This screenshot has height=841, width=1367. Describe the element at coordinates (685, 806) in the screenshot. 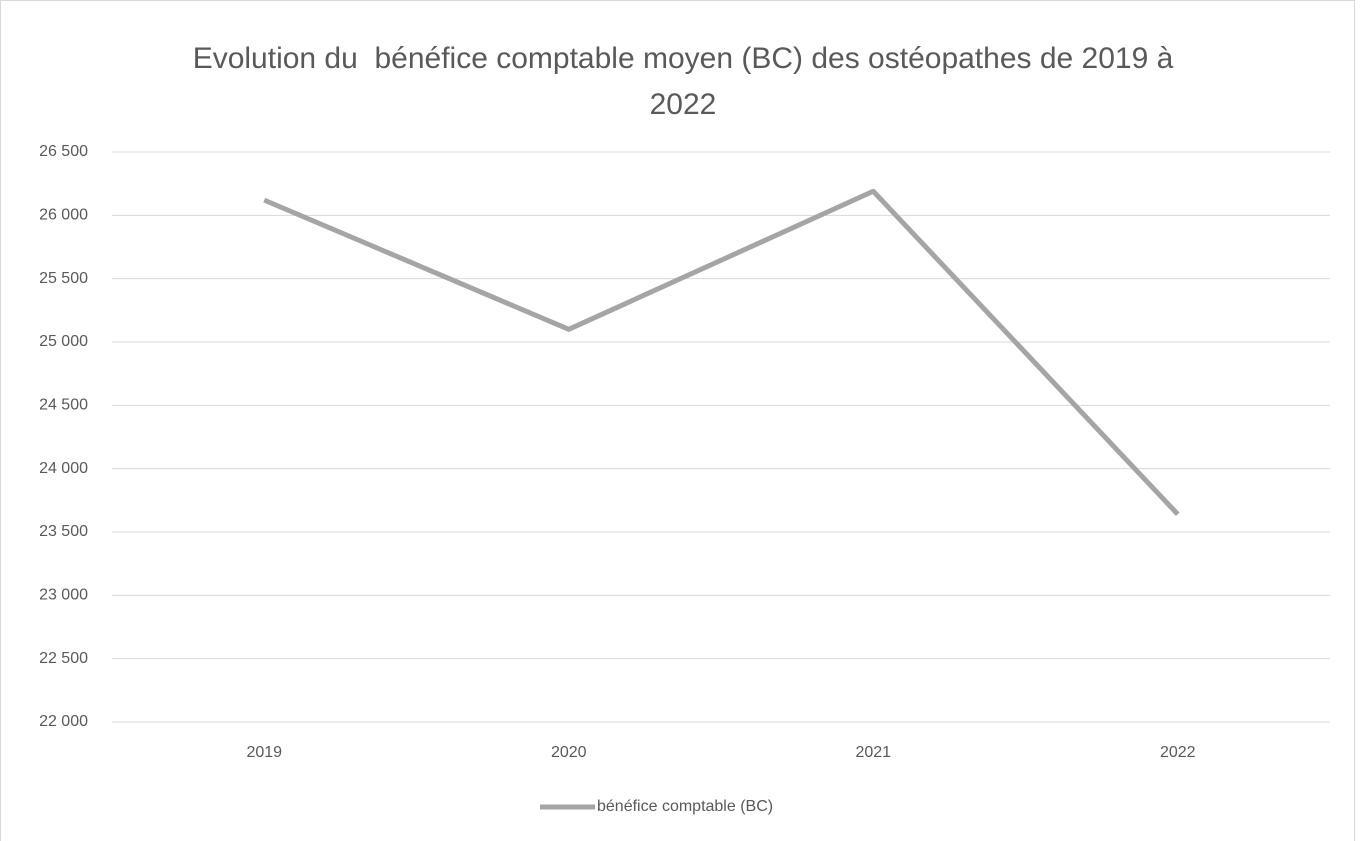

I see `legend-label: bénéfice comptable (BC)` at that location.